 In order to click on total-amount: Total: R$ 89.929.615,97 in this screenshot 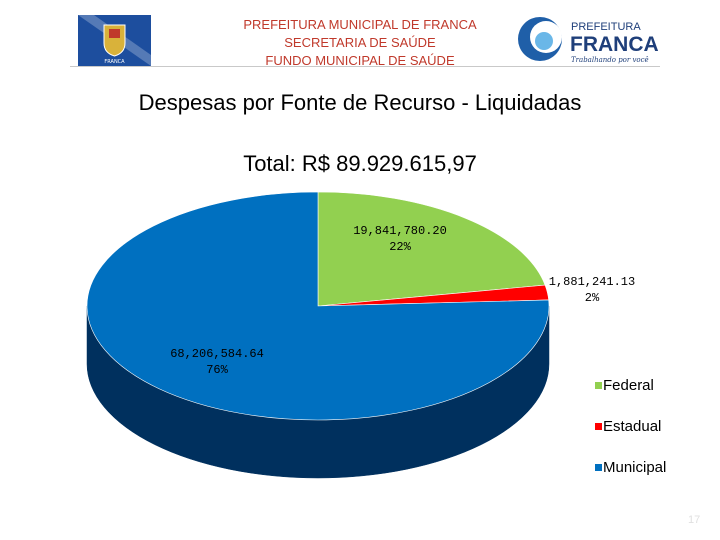, I will do `click(360, 163)`.